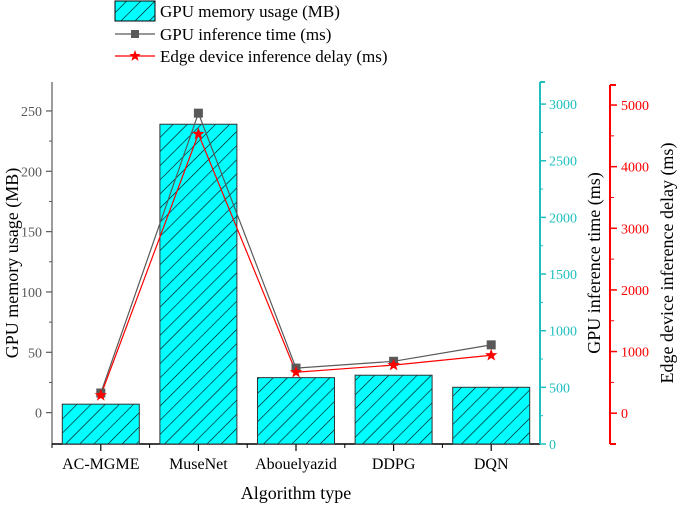 Image resolution: width=685 pixels, height=505 pixels. Describe the element at coordinates (296, 371) in the screenshot. I see `point-edge-delay-abouelyazid` at that location.